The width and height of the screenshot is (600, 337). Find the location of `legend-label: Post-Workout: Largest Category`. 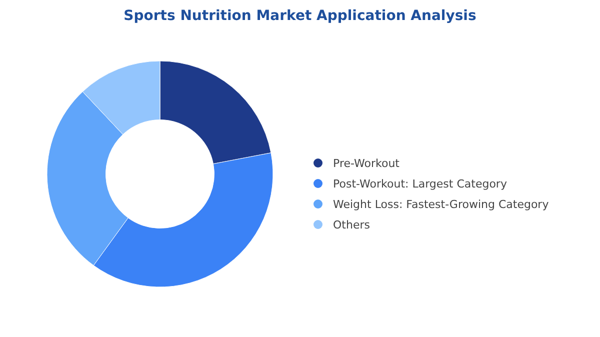

legend-label: Post-Workout: Largest Category is located at coordinates (420, 184).